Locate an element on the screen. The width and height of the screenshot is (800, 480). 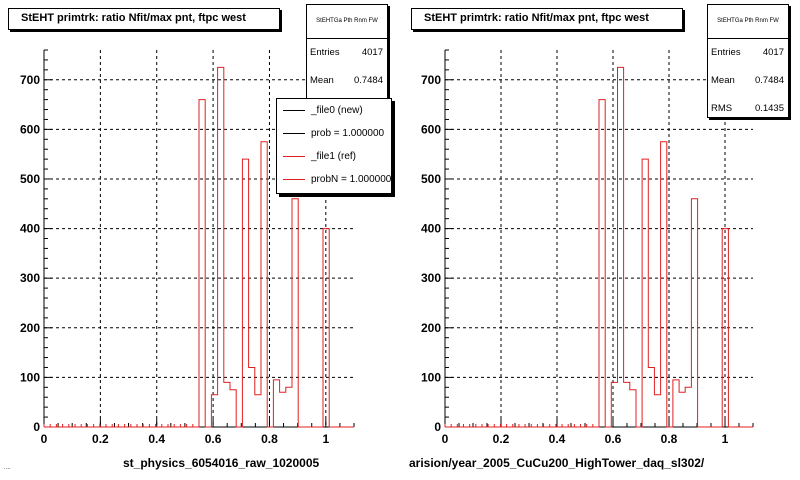
stats-rms-label-right: RMS is located at coordinates (722, 108).